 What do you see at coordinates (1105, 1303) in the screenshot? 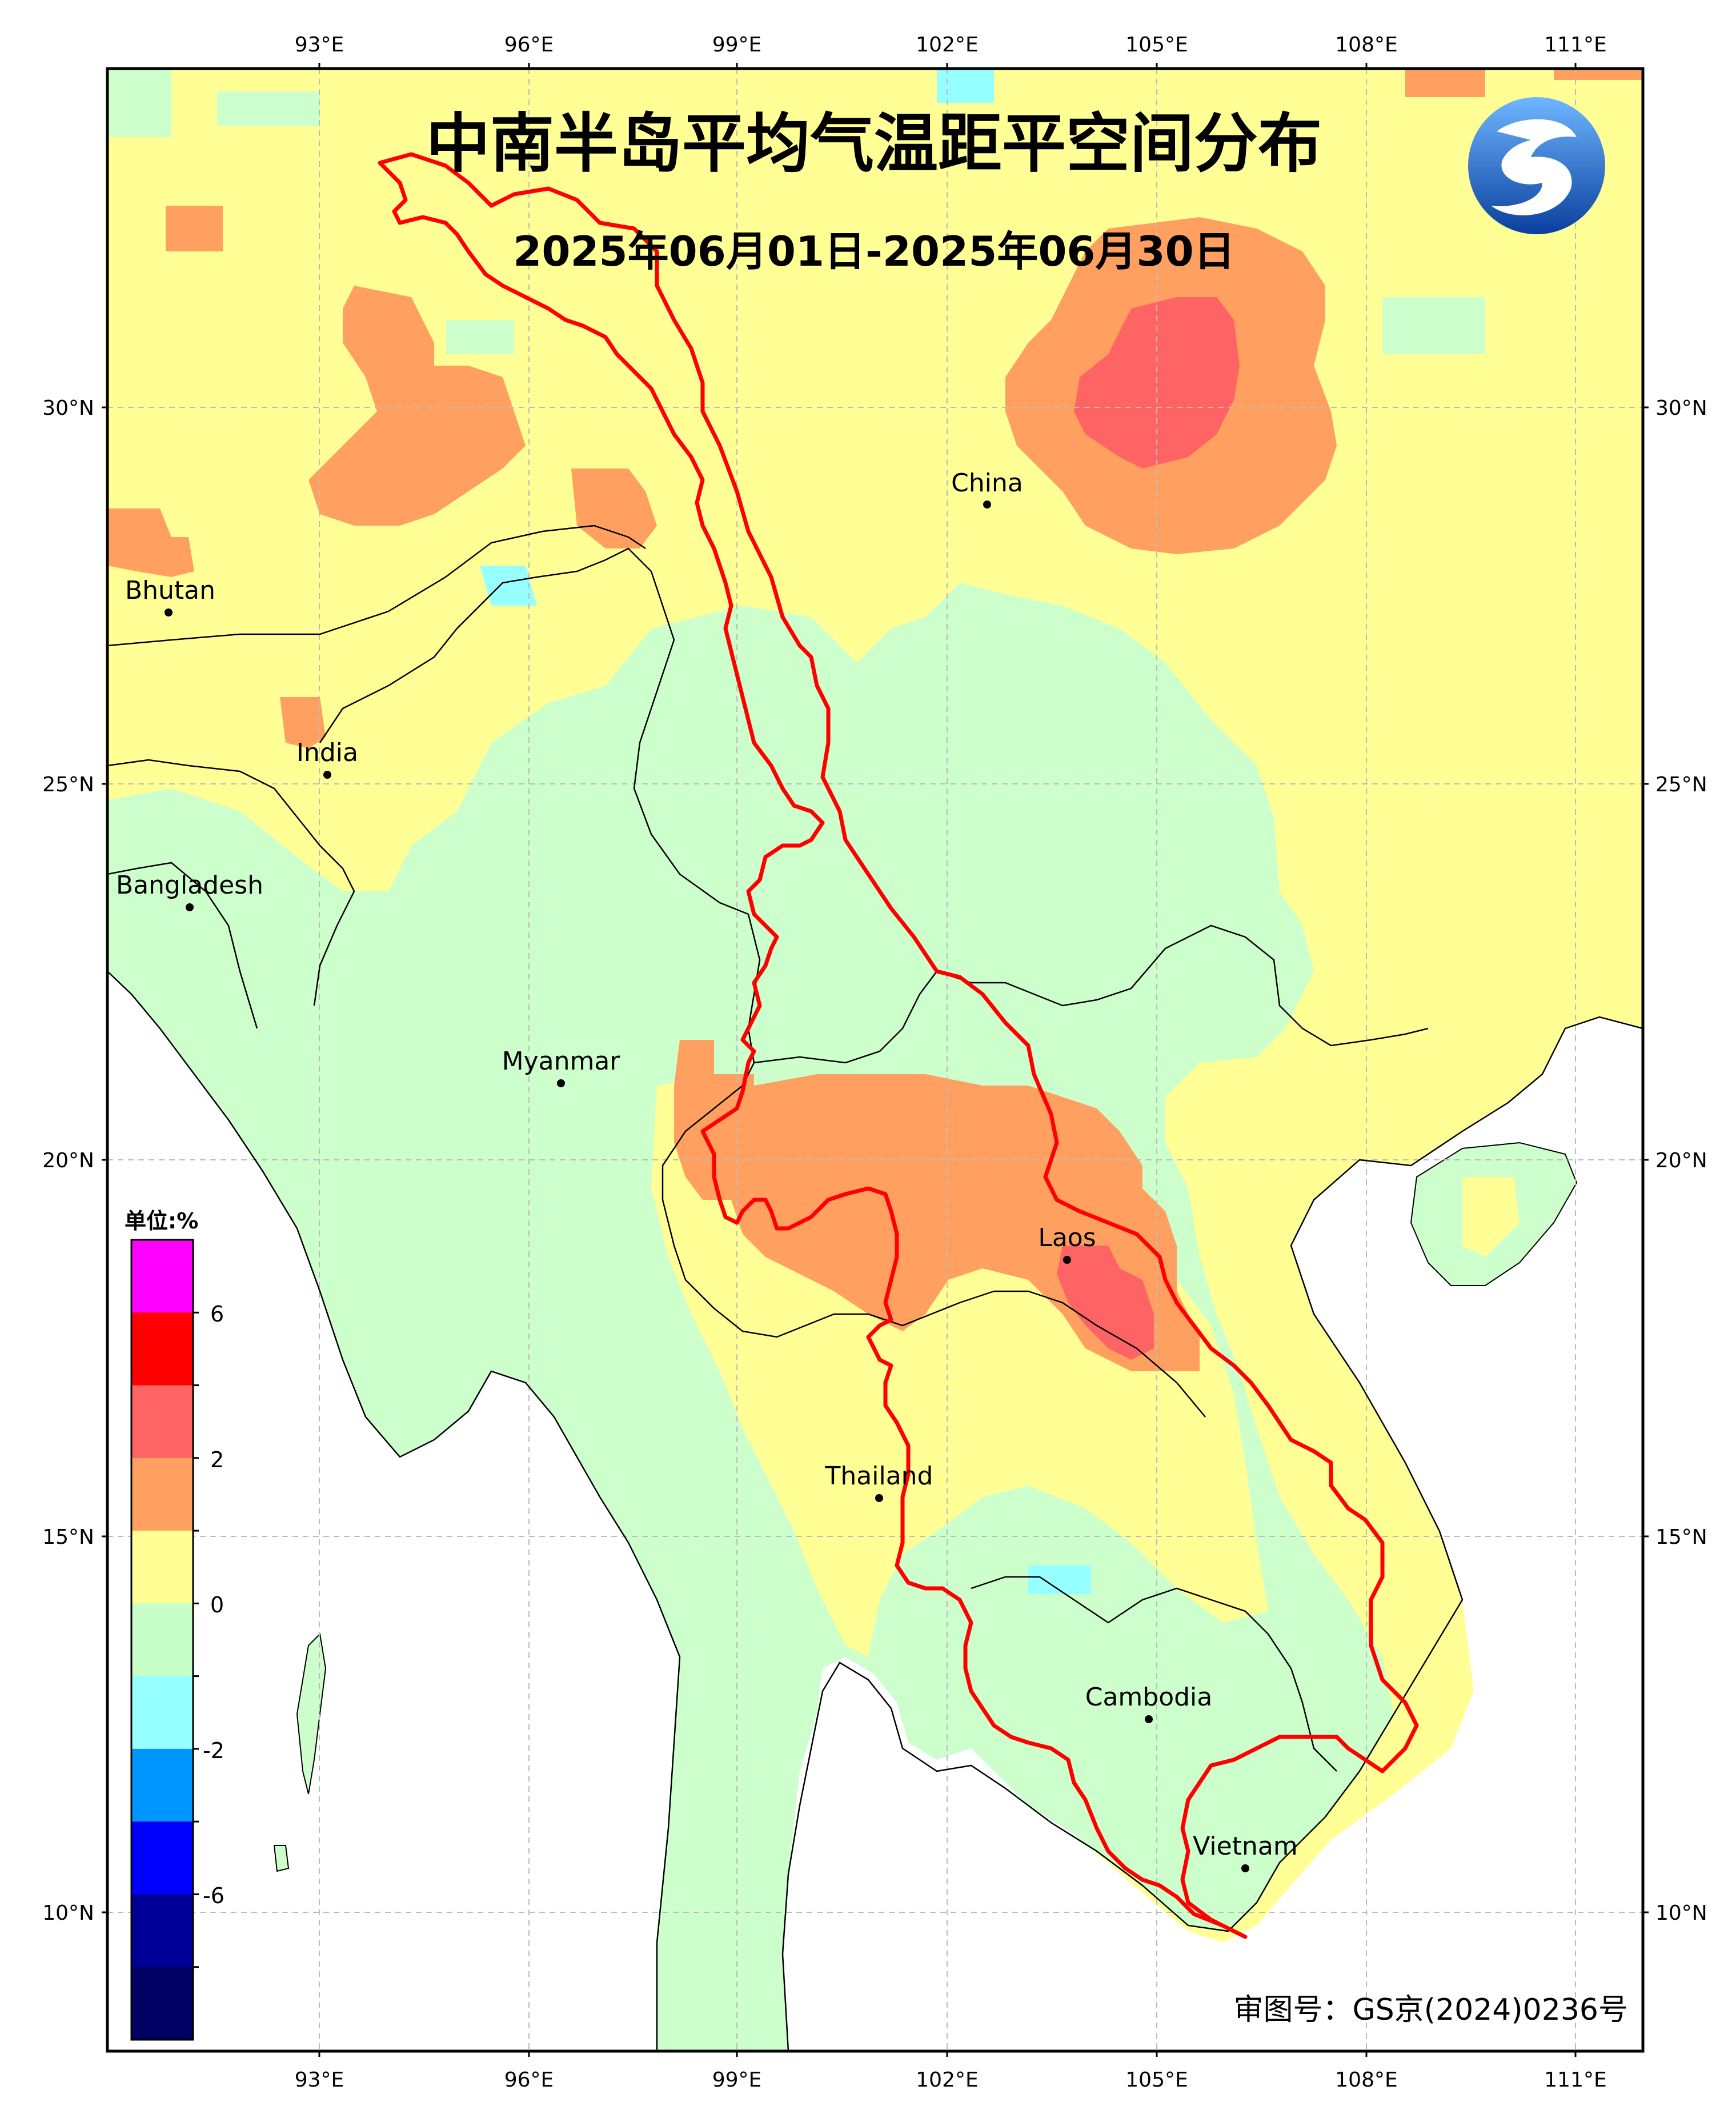
I see `hot-anomaly-laos` at bounding box center [1105, 1303].